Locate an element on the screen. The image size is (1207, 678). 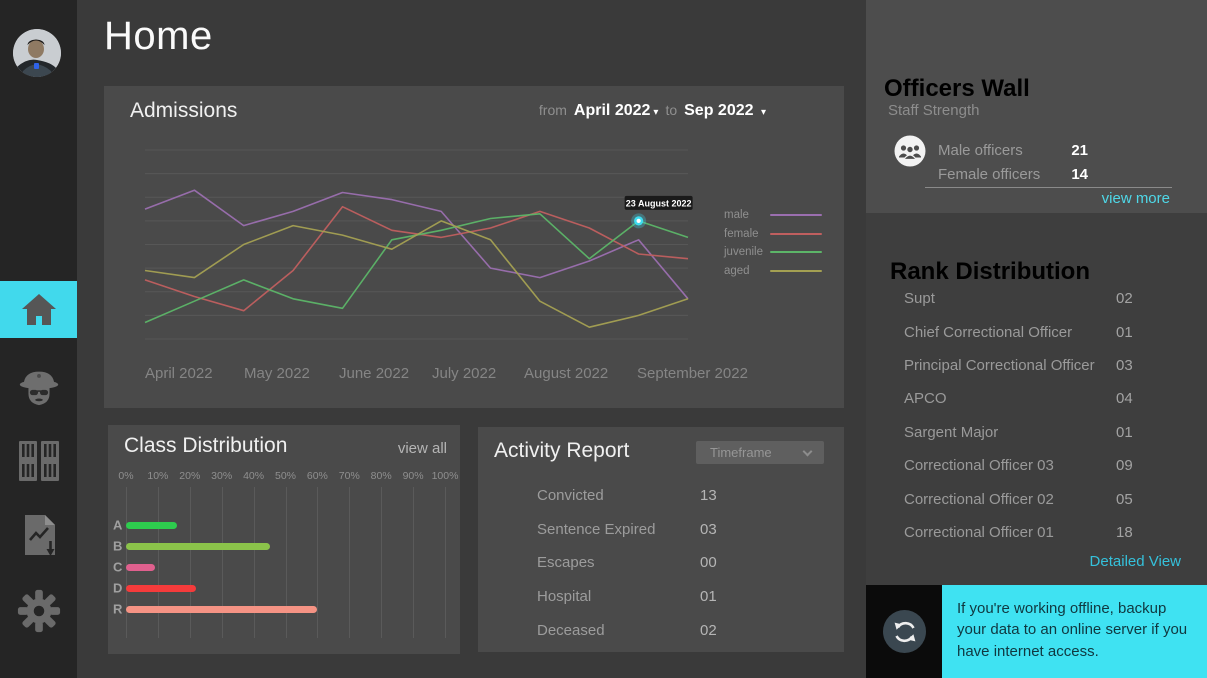
view-all-link: view all is located at coordinates (422, 448).